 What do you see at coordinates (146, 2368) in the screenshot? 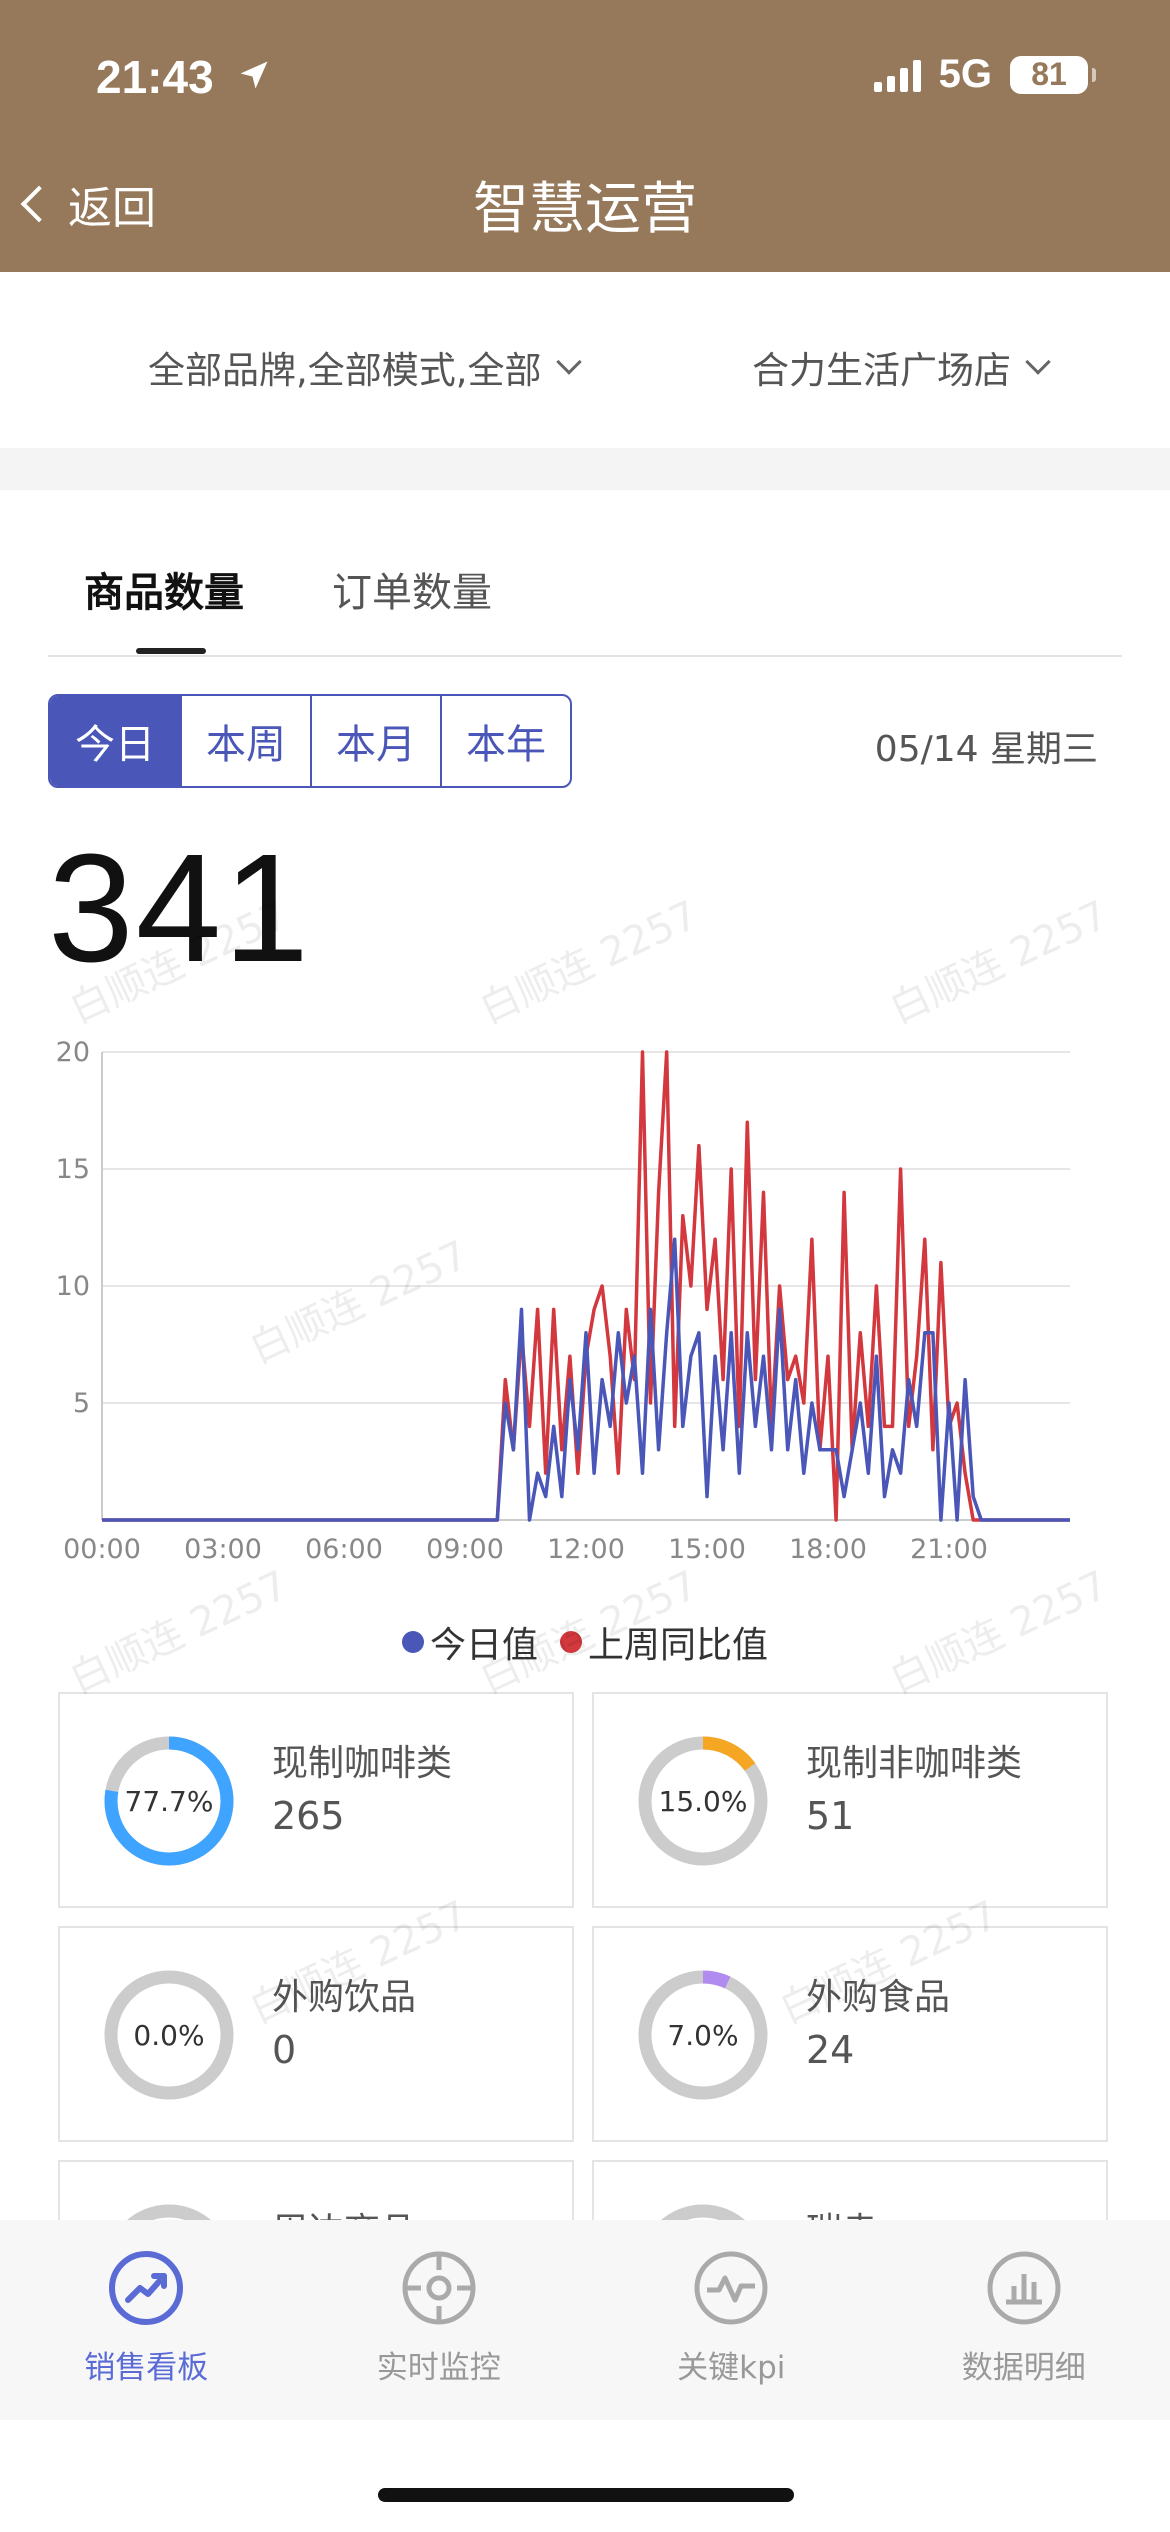
I see `nav-label: 销售看板` at bounding box center [146, 2368].